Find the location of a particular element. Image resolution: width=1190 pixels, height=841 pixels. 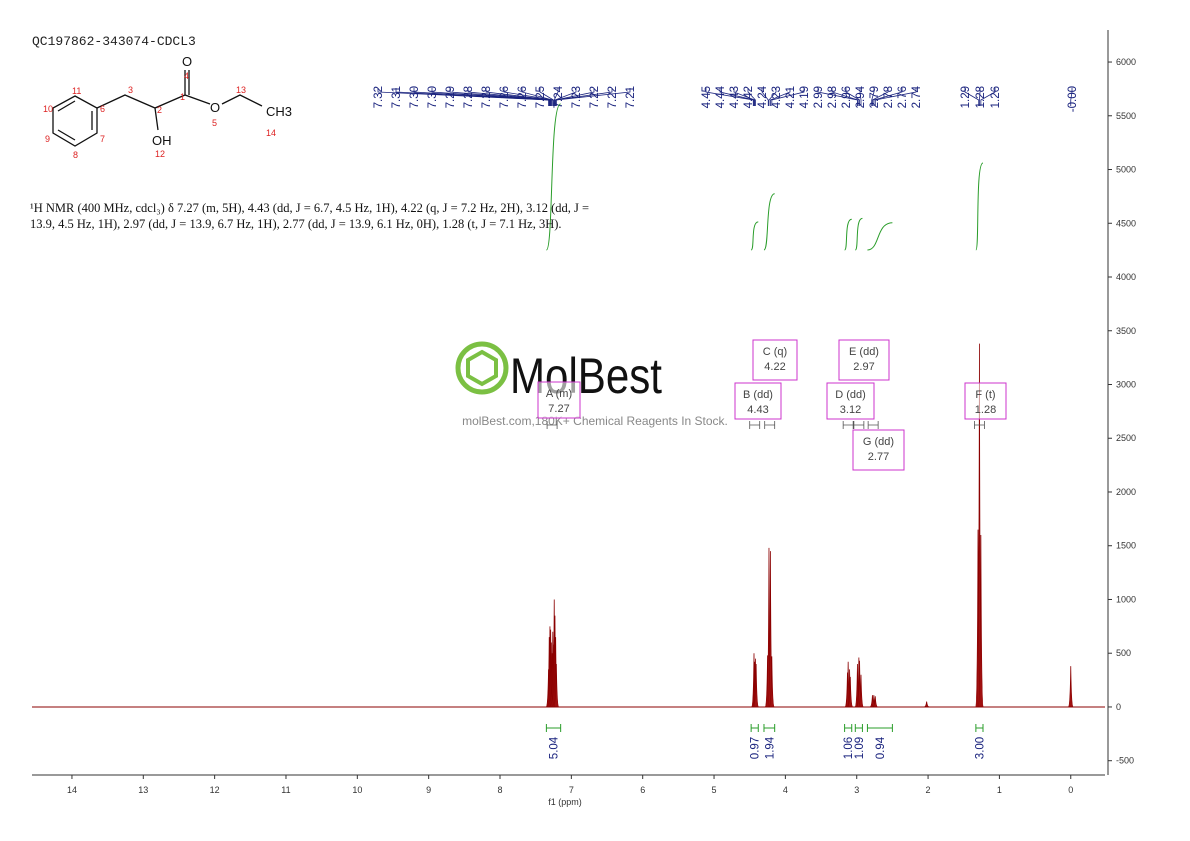

peak-label: 4.44 is located at coordinates (721, 96).